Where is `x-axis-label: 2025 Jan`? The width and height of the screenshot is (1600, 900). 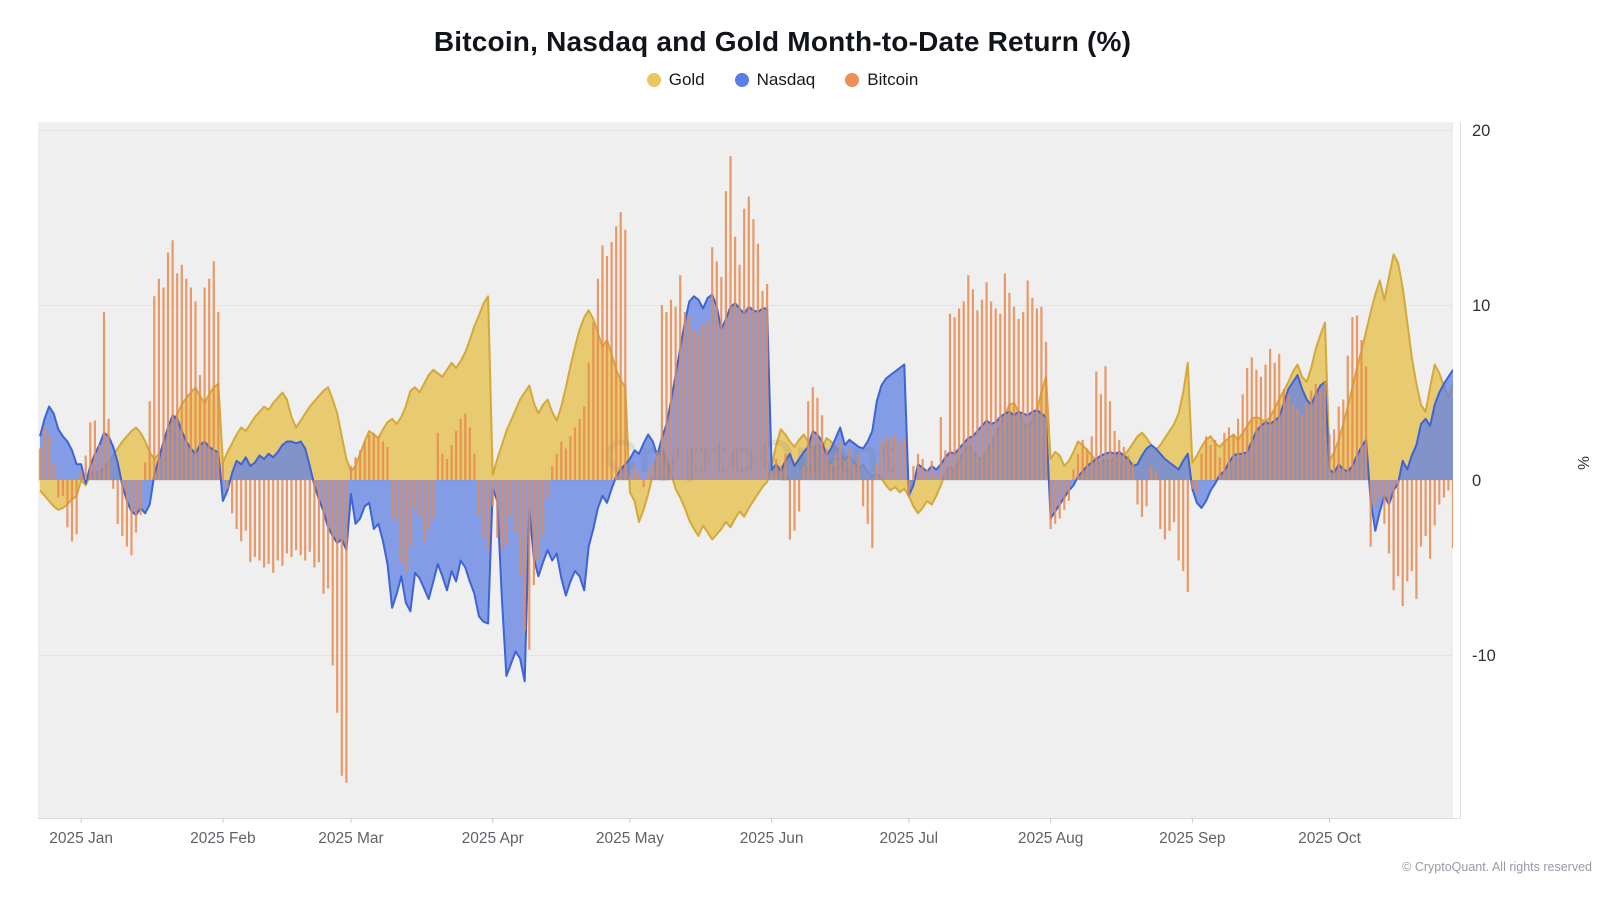
x-axis-label: 2025 Jan is located at coordinates (81, 838).